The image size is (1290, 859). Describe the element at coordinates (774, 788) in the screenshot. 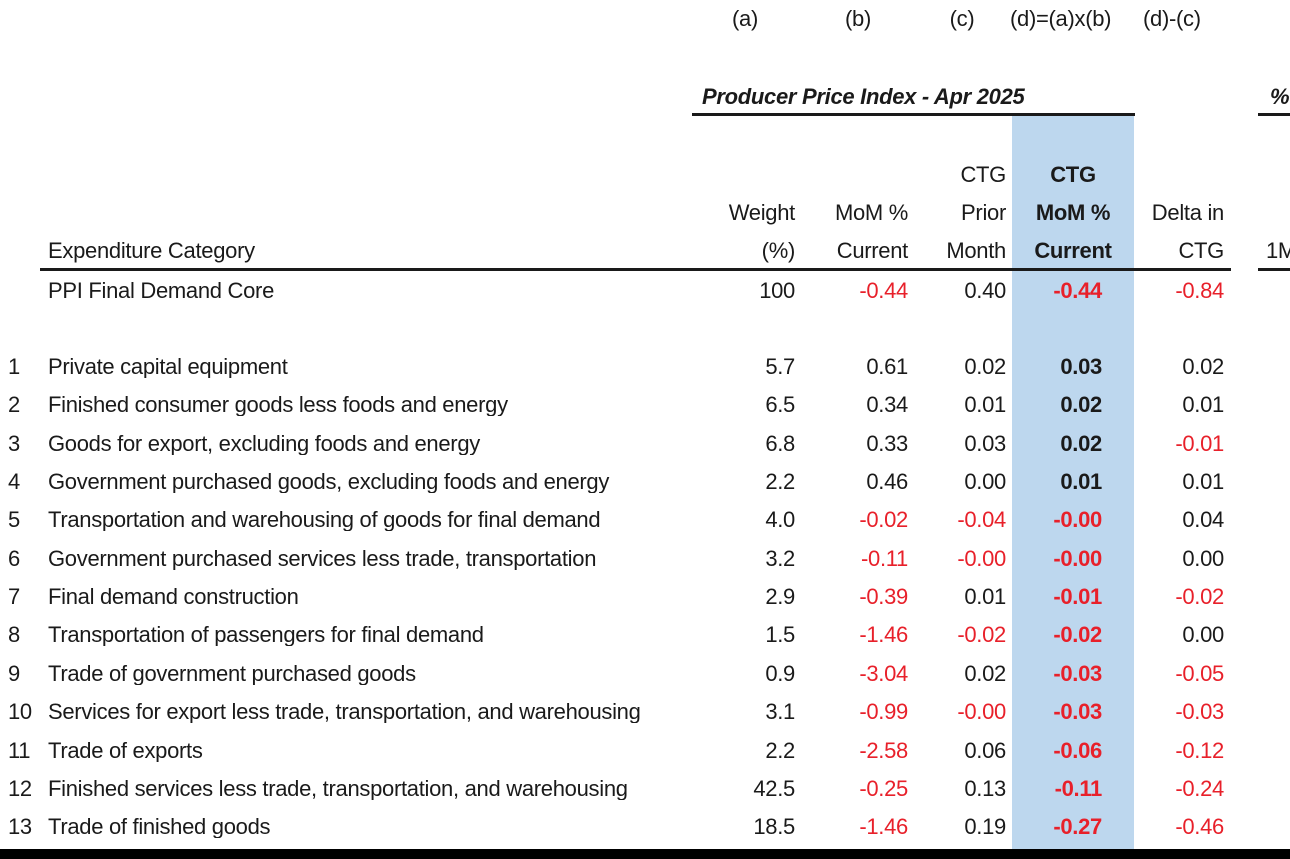

I see `row-weight: 42.5` at that location.